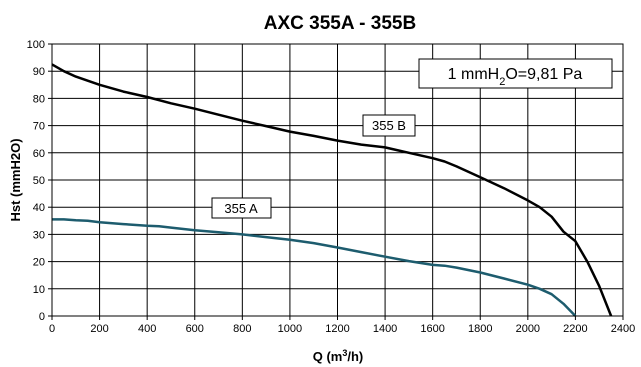  I want to click on y-tick-label: 40, so click(39, 208).